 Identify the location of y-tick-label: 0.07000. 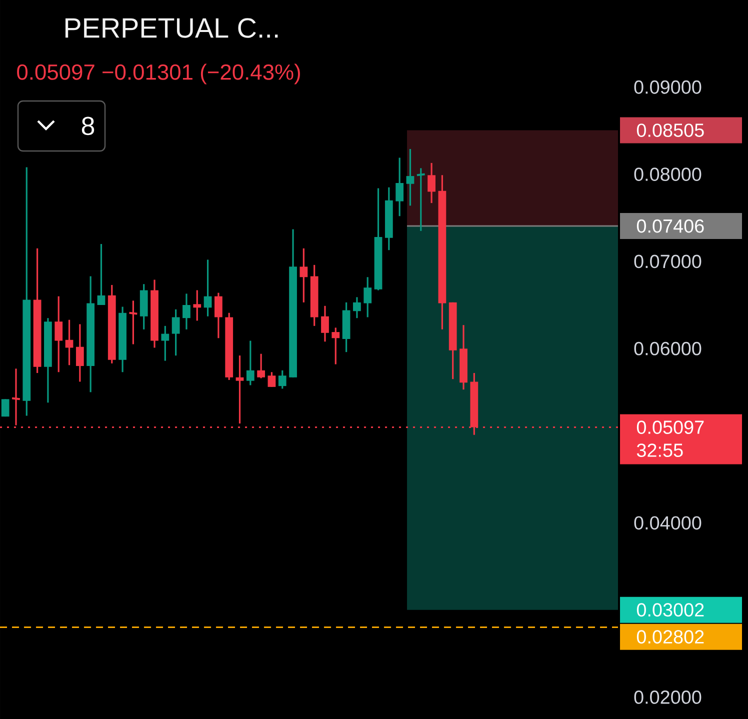
(668, 261).